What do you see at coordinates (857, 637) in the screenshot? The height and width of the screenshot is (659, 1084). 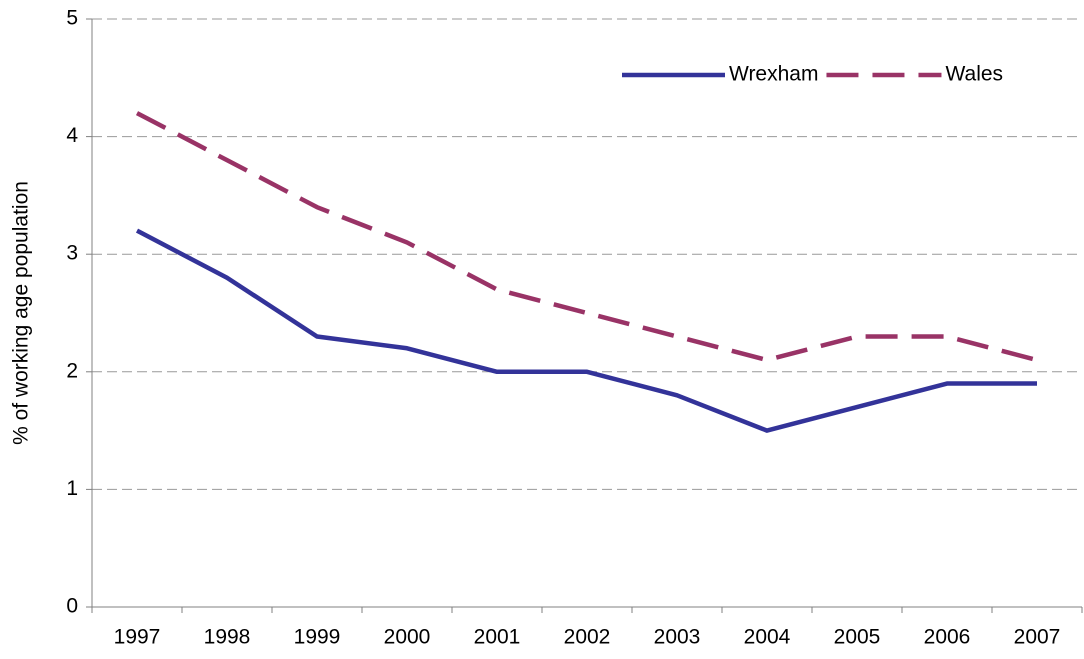 I see `x-tick-label: 2005` at bounding box center [857, 637].